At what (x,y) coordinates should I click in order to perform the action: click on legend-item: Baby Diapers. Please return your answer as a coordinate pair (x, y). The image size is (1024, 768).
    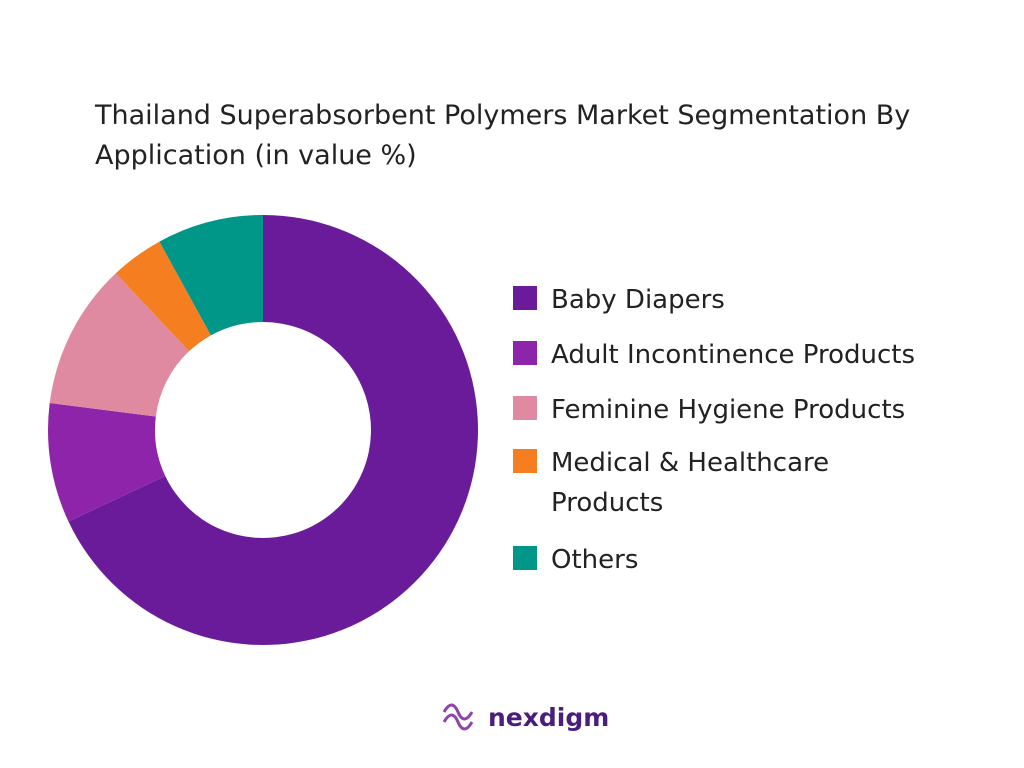
    Looking at the image, I should click on (762, 300).